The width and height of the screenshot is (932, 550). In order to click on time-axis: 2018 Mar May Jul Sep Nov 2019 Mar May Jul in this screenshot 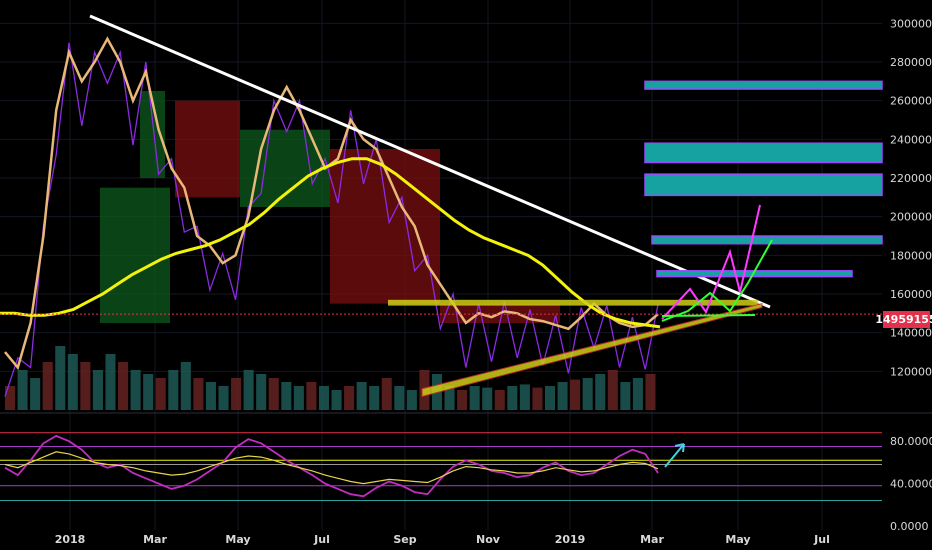, I will do `click(442, 539)`.